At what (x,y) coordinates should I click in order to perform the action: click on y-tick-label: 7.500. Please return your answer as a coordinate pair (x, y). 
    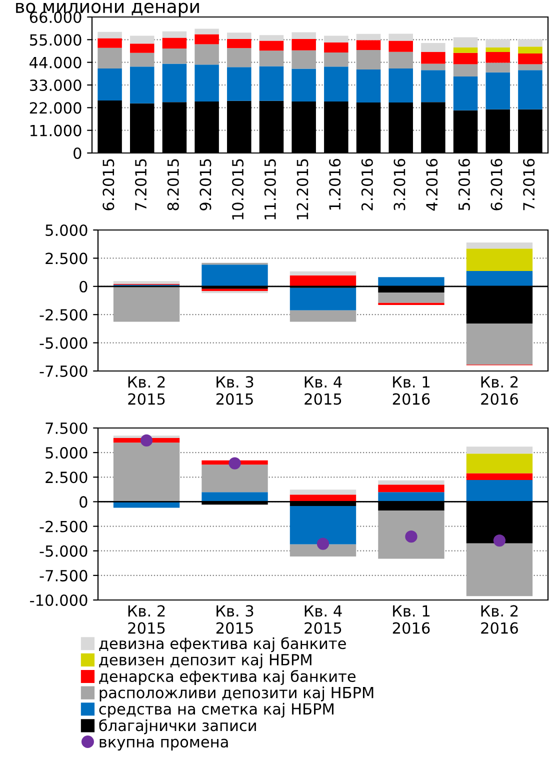
    Looking at the image, I should click on (67, 428).